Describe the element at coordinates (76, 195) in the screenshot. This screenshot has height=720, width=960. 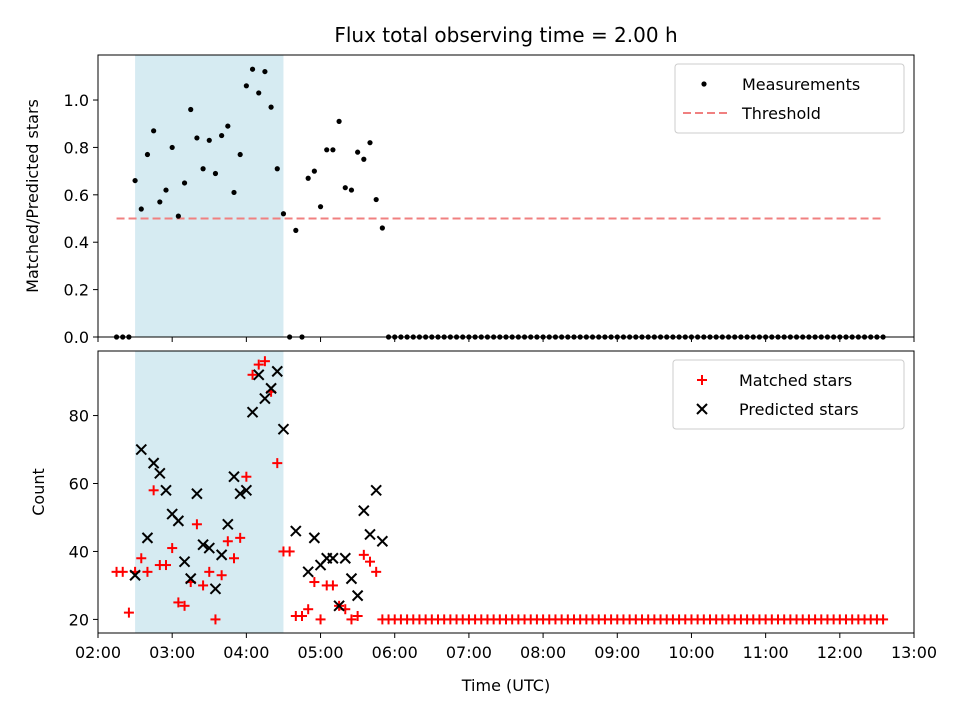
I see `y-tick-label: 0.6` at that location.